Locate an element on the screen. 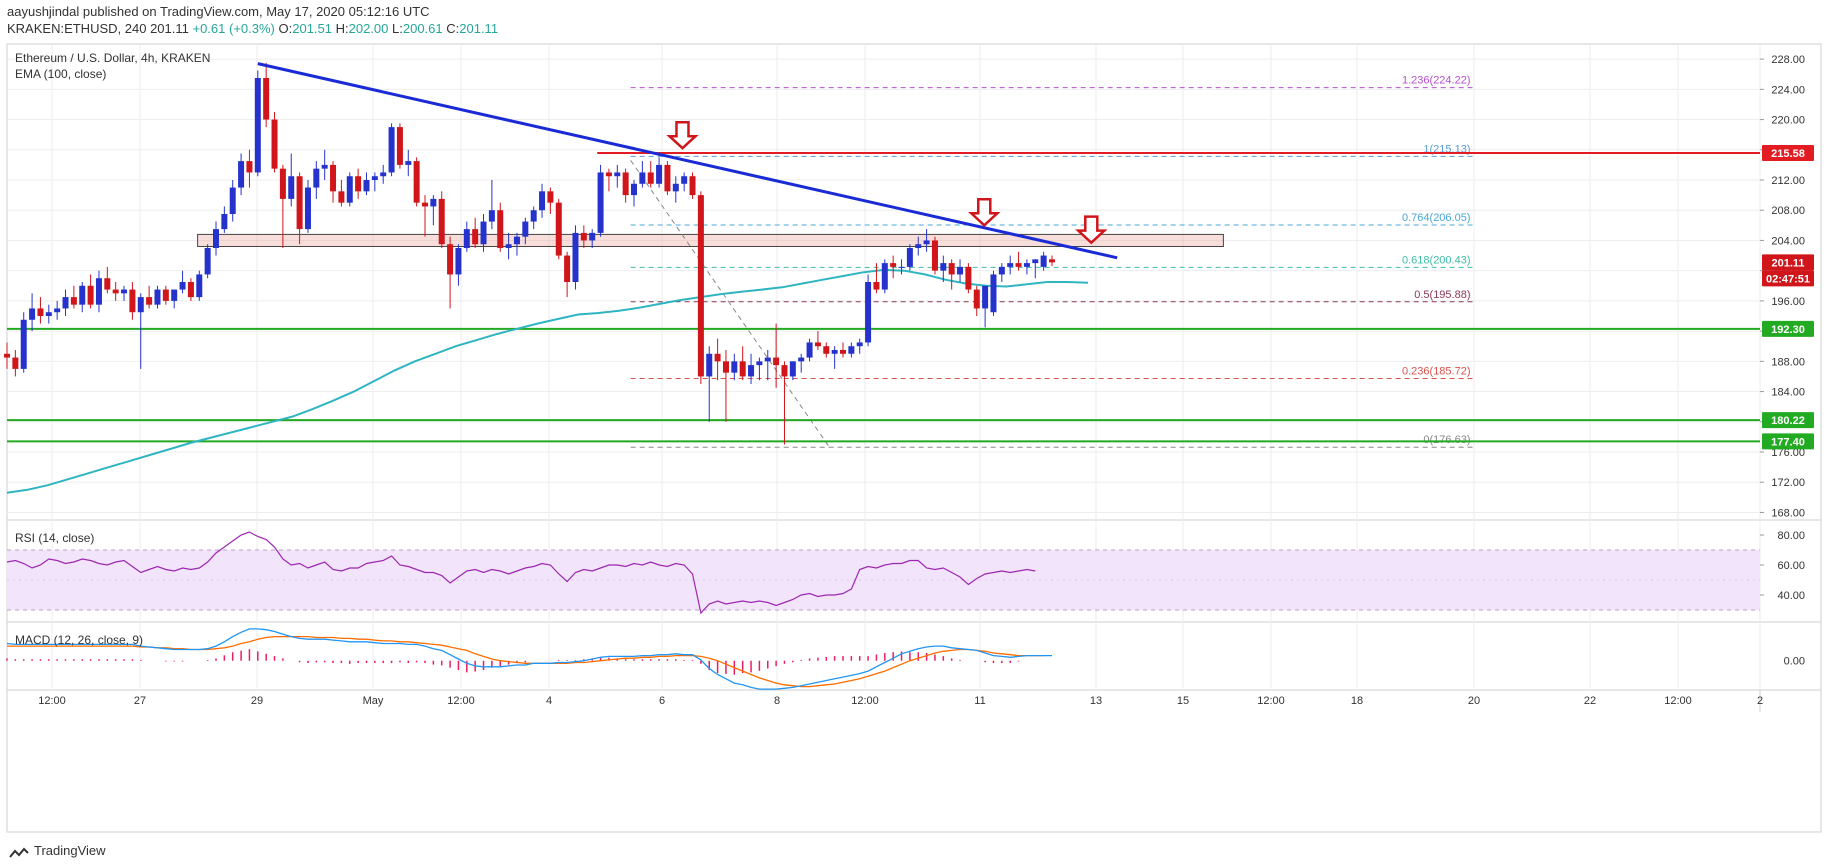 The image size is (1828, 868). countdown-bg is located at coordinates (1788, 278).